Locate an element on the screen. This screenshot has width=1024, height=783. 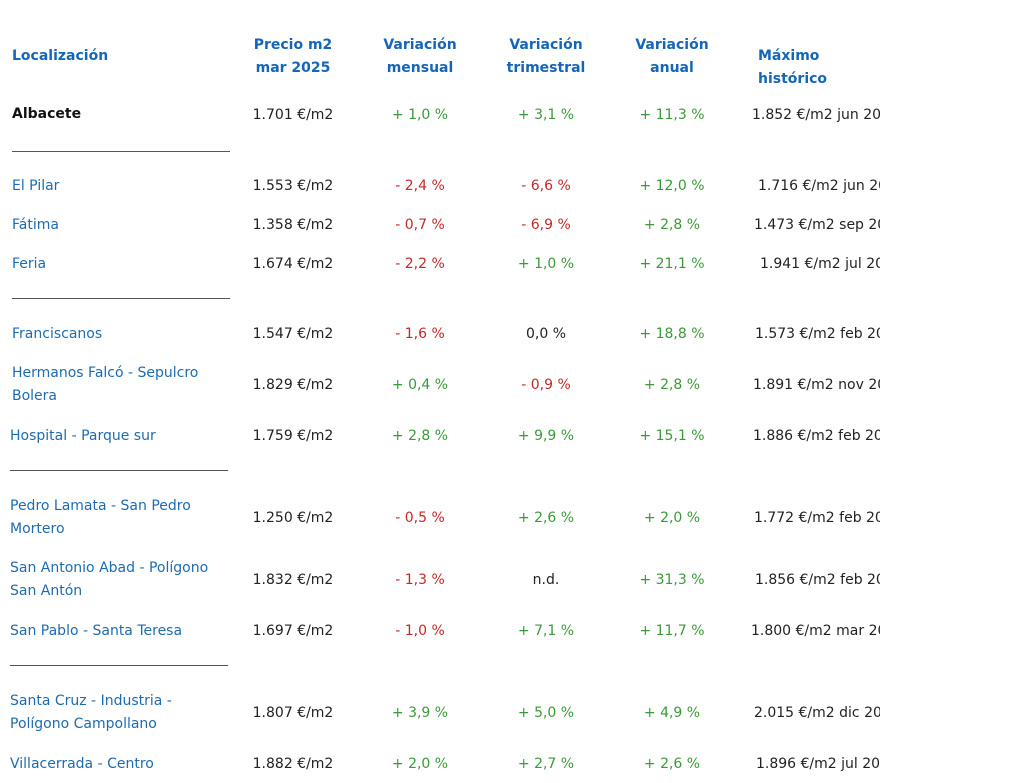
row-quarterly: + 9,9 % is located at coordinates (546, 436).